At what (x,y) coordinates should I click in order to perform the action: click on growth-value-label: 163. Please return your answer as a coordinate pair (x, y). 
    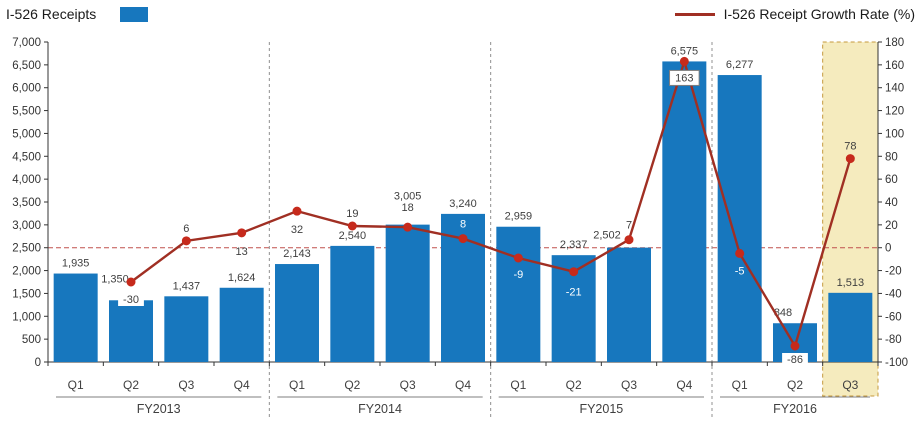
    Looking at the image, I should click on (684, 78).